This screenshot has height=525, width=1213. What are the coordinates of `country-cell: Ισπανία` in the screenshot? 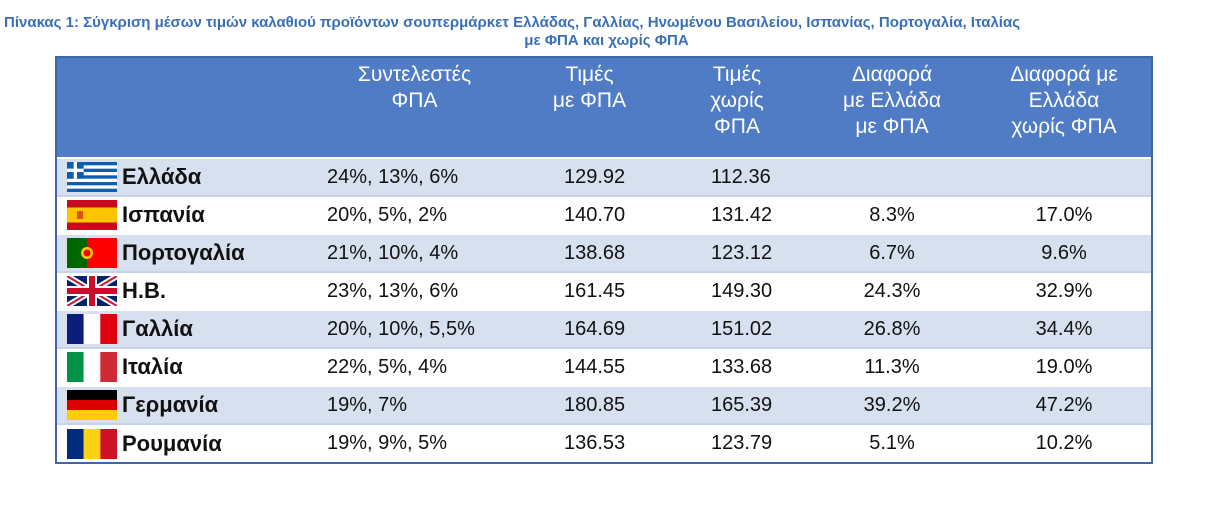 It's located at (187, 214).